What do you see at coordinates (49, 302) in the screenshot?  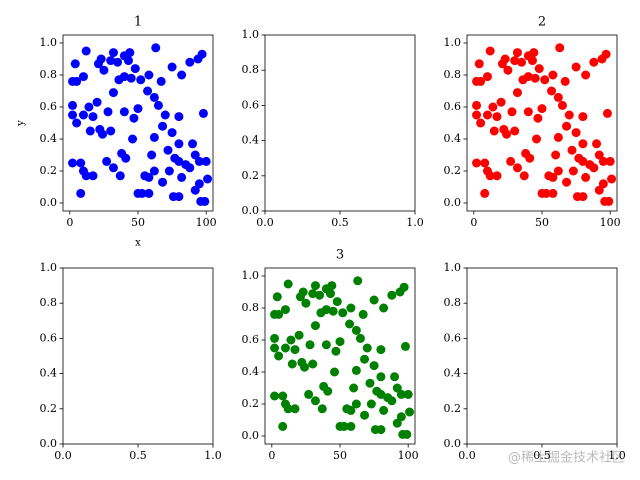 I see `y-tick-label: 0.8` at bounding box center [49, 302].